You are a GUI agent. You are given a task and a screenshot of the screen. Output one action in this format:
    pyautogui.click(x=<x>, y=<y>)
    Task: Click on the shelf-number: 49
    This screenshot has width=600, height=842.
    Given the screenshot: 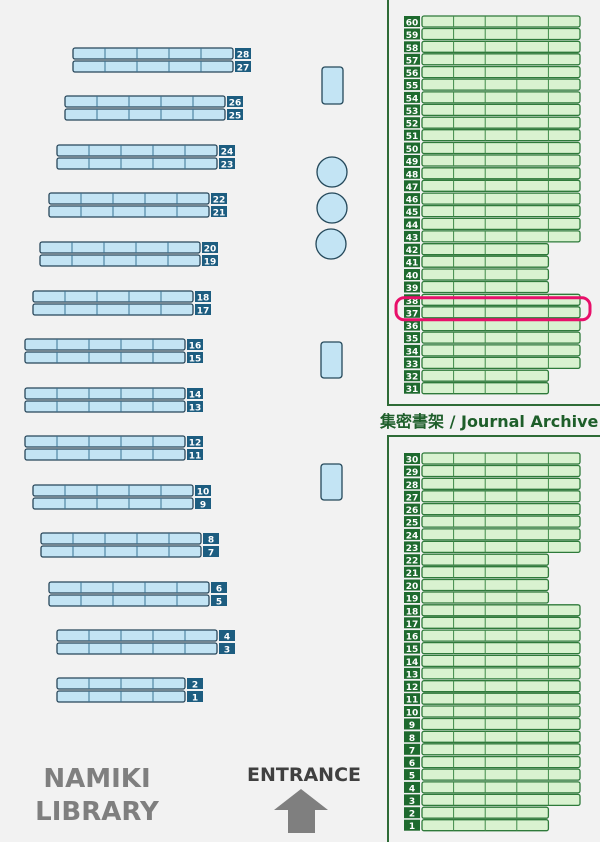 What is the action you would take?
    pyautogui.click(x=412, y=163)
    